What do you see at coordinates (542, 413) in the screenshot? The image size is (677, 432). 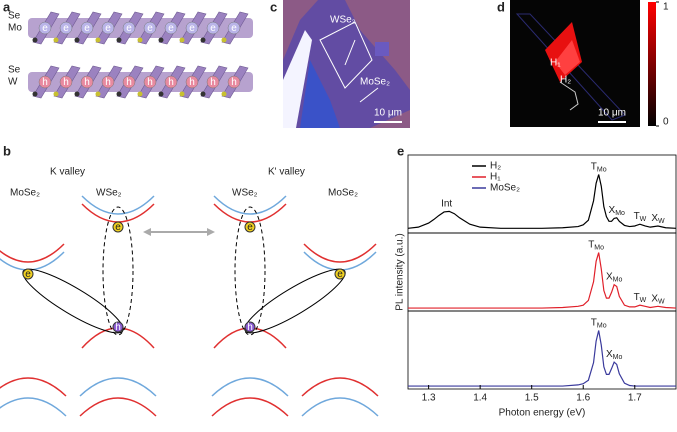 I see `x-axis-label: Photon energy (eV)` at bounding box center [542, 413].